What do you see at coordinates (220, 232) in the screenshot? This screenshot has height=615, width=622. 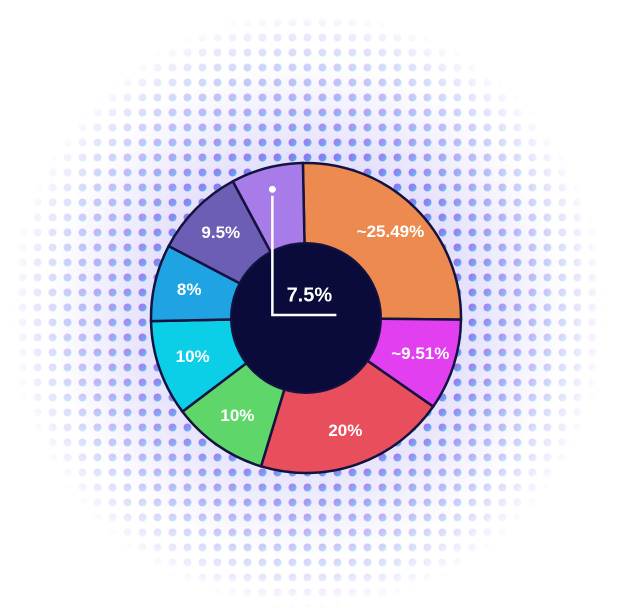 I see `data-label: 9.5%` at bounding box center [220, 232].